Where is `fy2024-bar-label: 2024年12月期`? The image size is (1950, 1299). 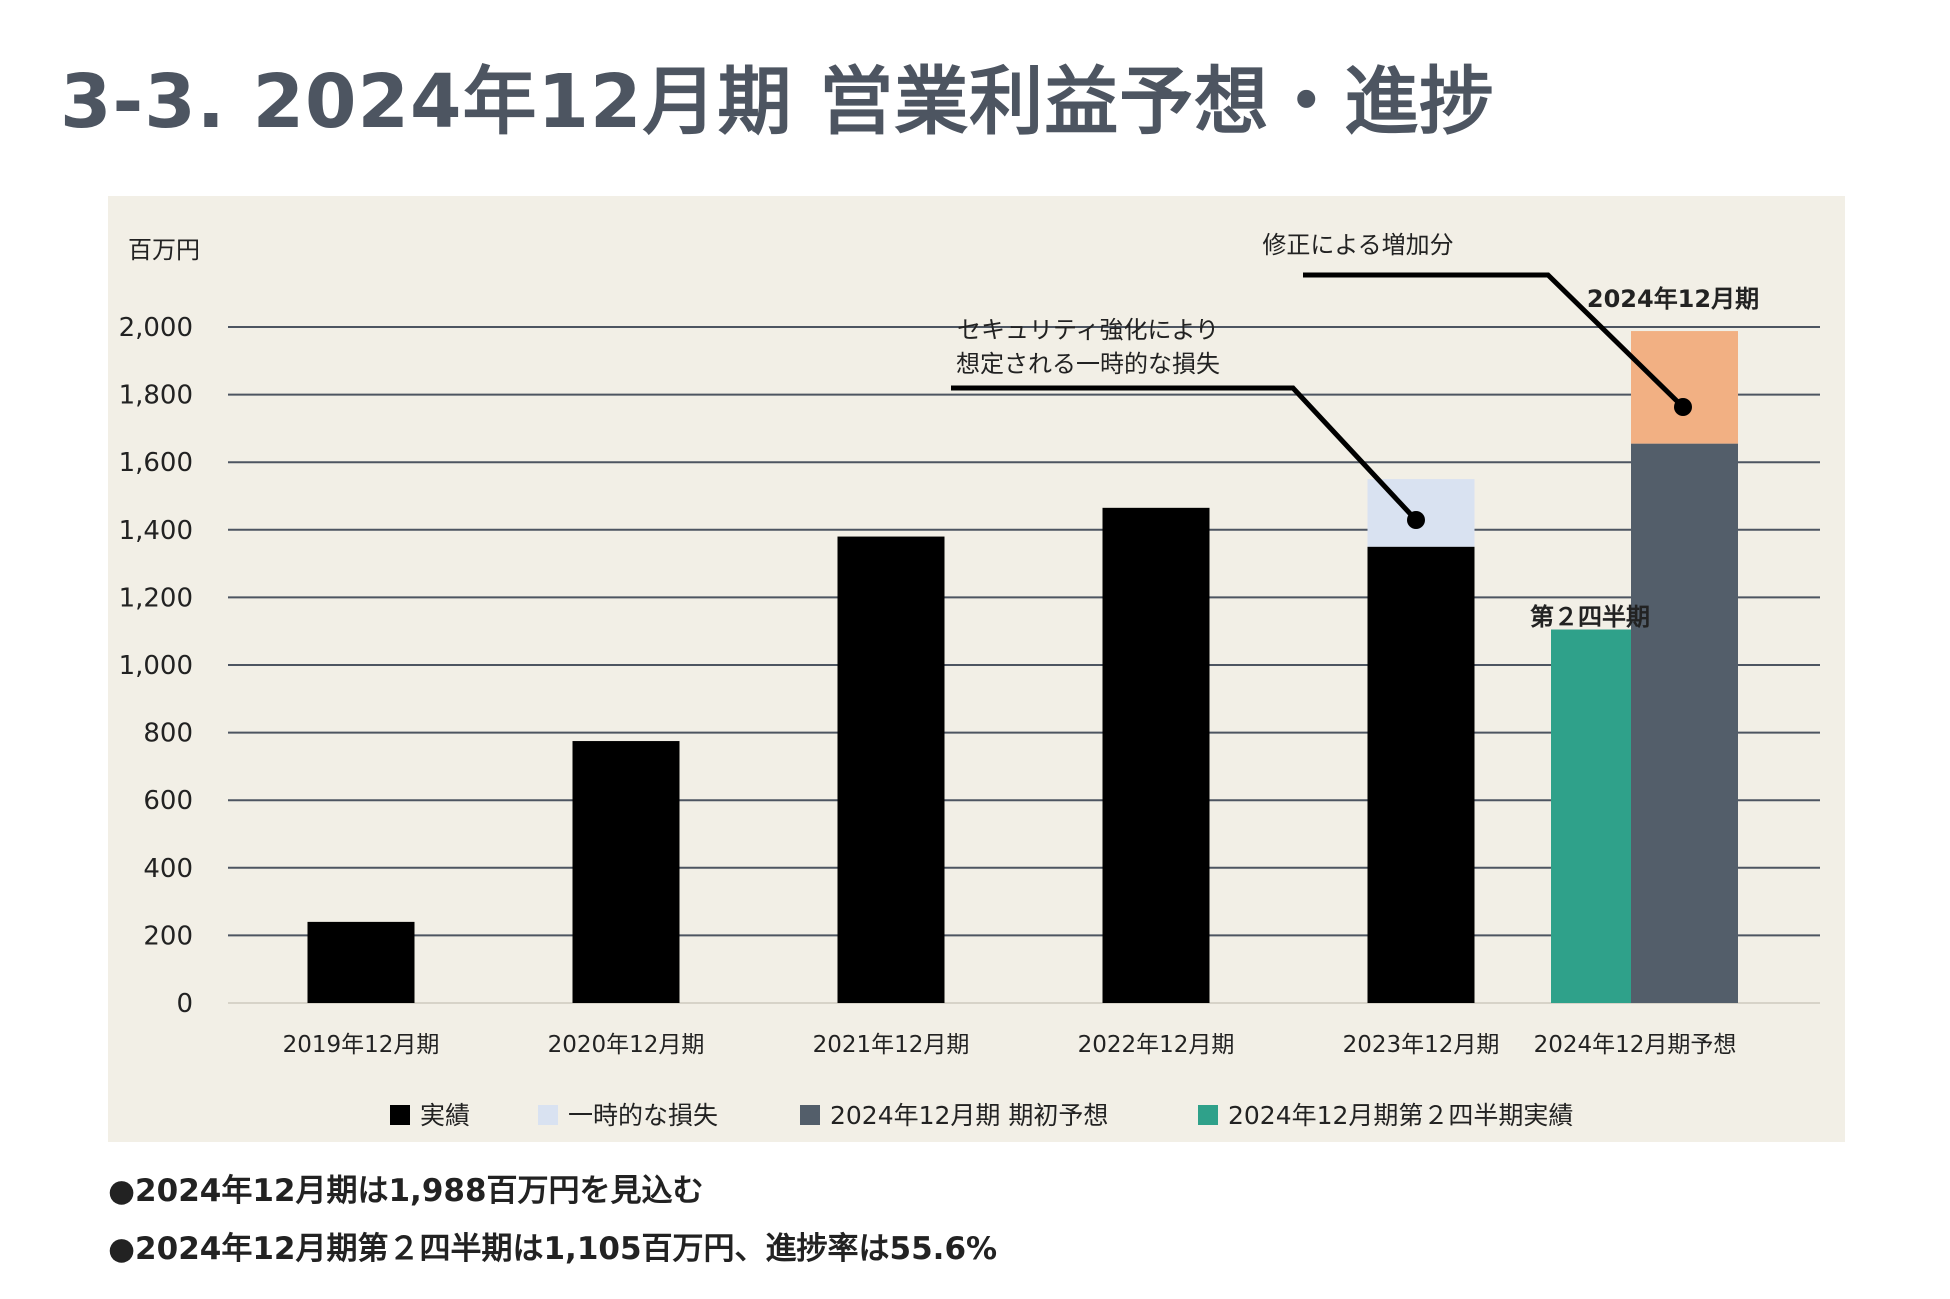 fy2024-bar-label: 2024年12月期 is located at coordinates (1673, 299).